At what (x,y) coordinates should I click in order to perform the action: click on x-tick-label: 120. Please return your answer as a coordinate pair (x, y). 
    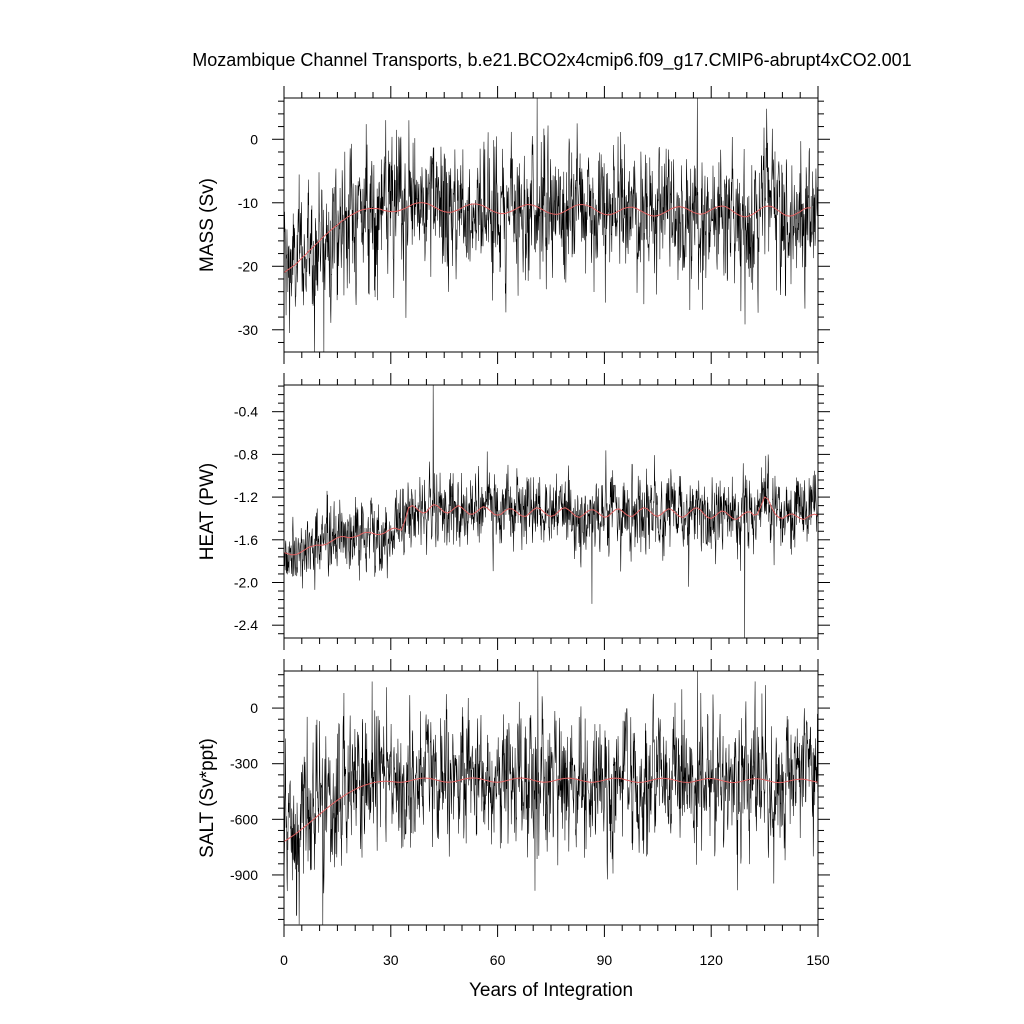
    Looking at the image, I should click on (712, 960).